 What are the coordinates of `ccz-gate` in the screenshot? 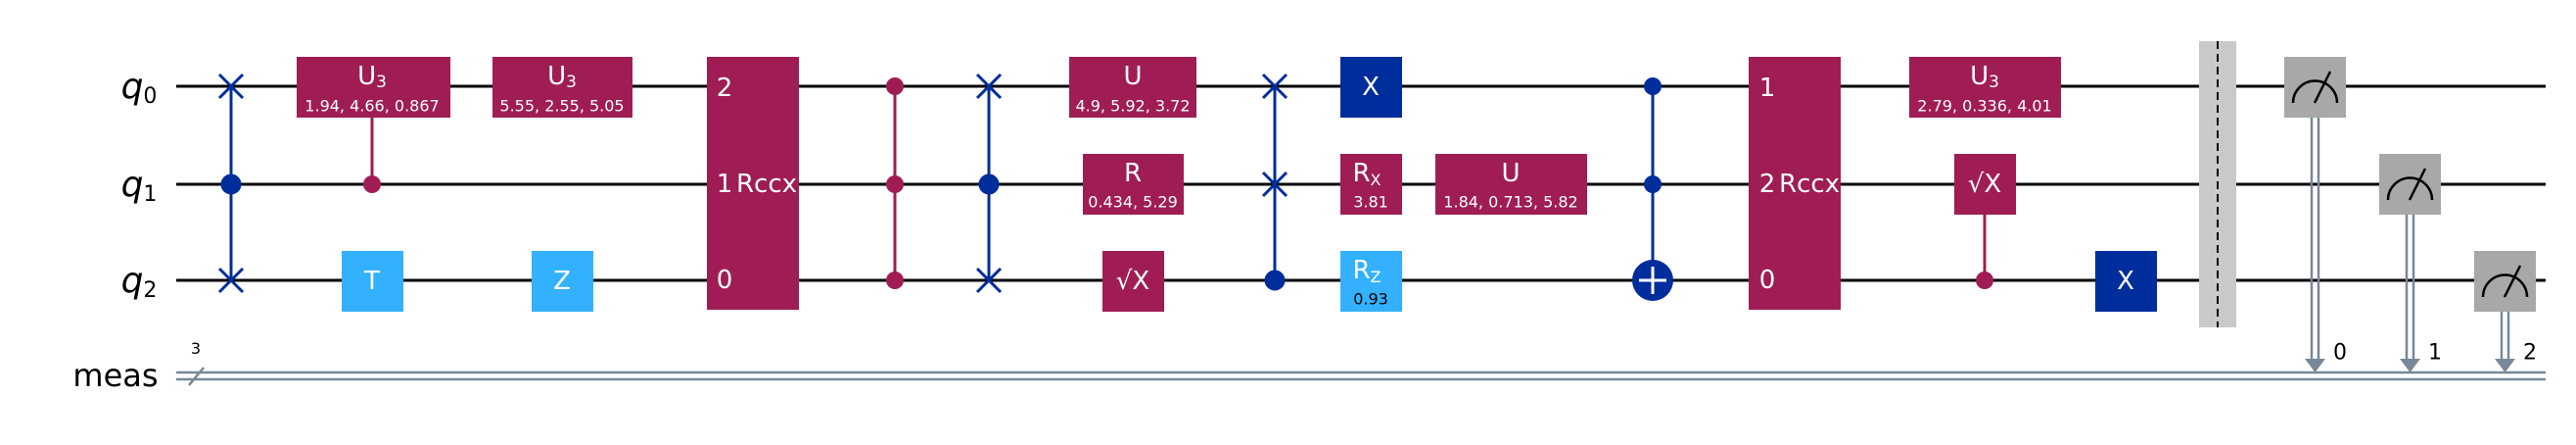 It's located at (895, 183).